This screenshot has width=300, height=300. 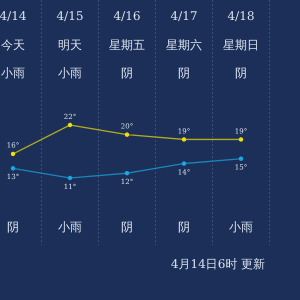 What do you see at coordinates (184, 45) in the screenshot?
I see `text: 星期六` at bounding box center [184, 45].